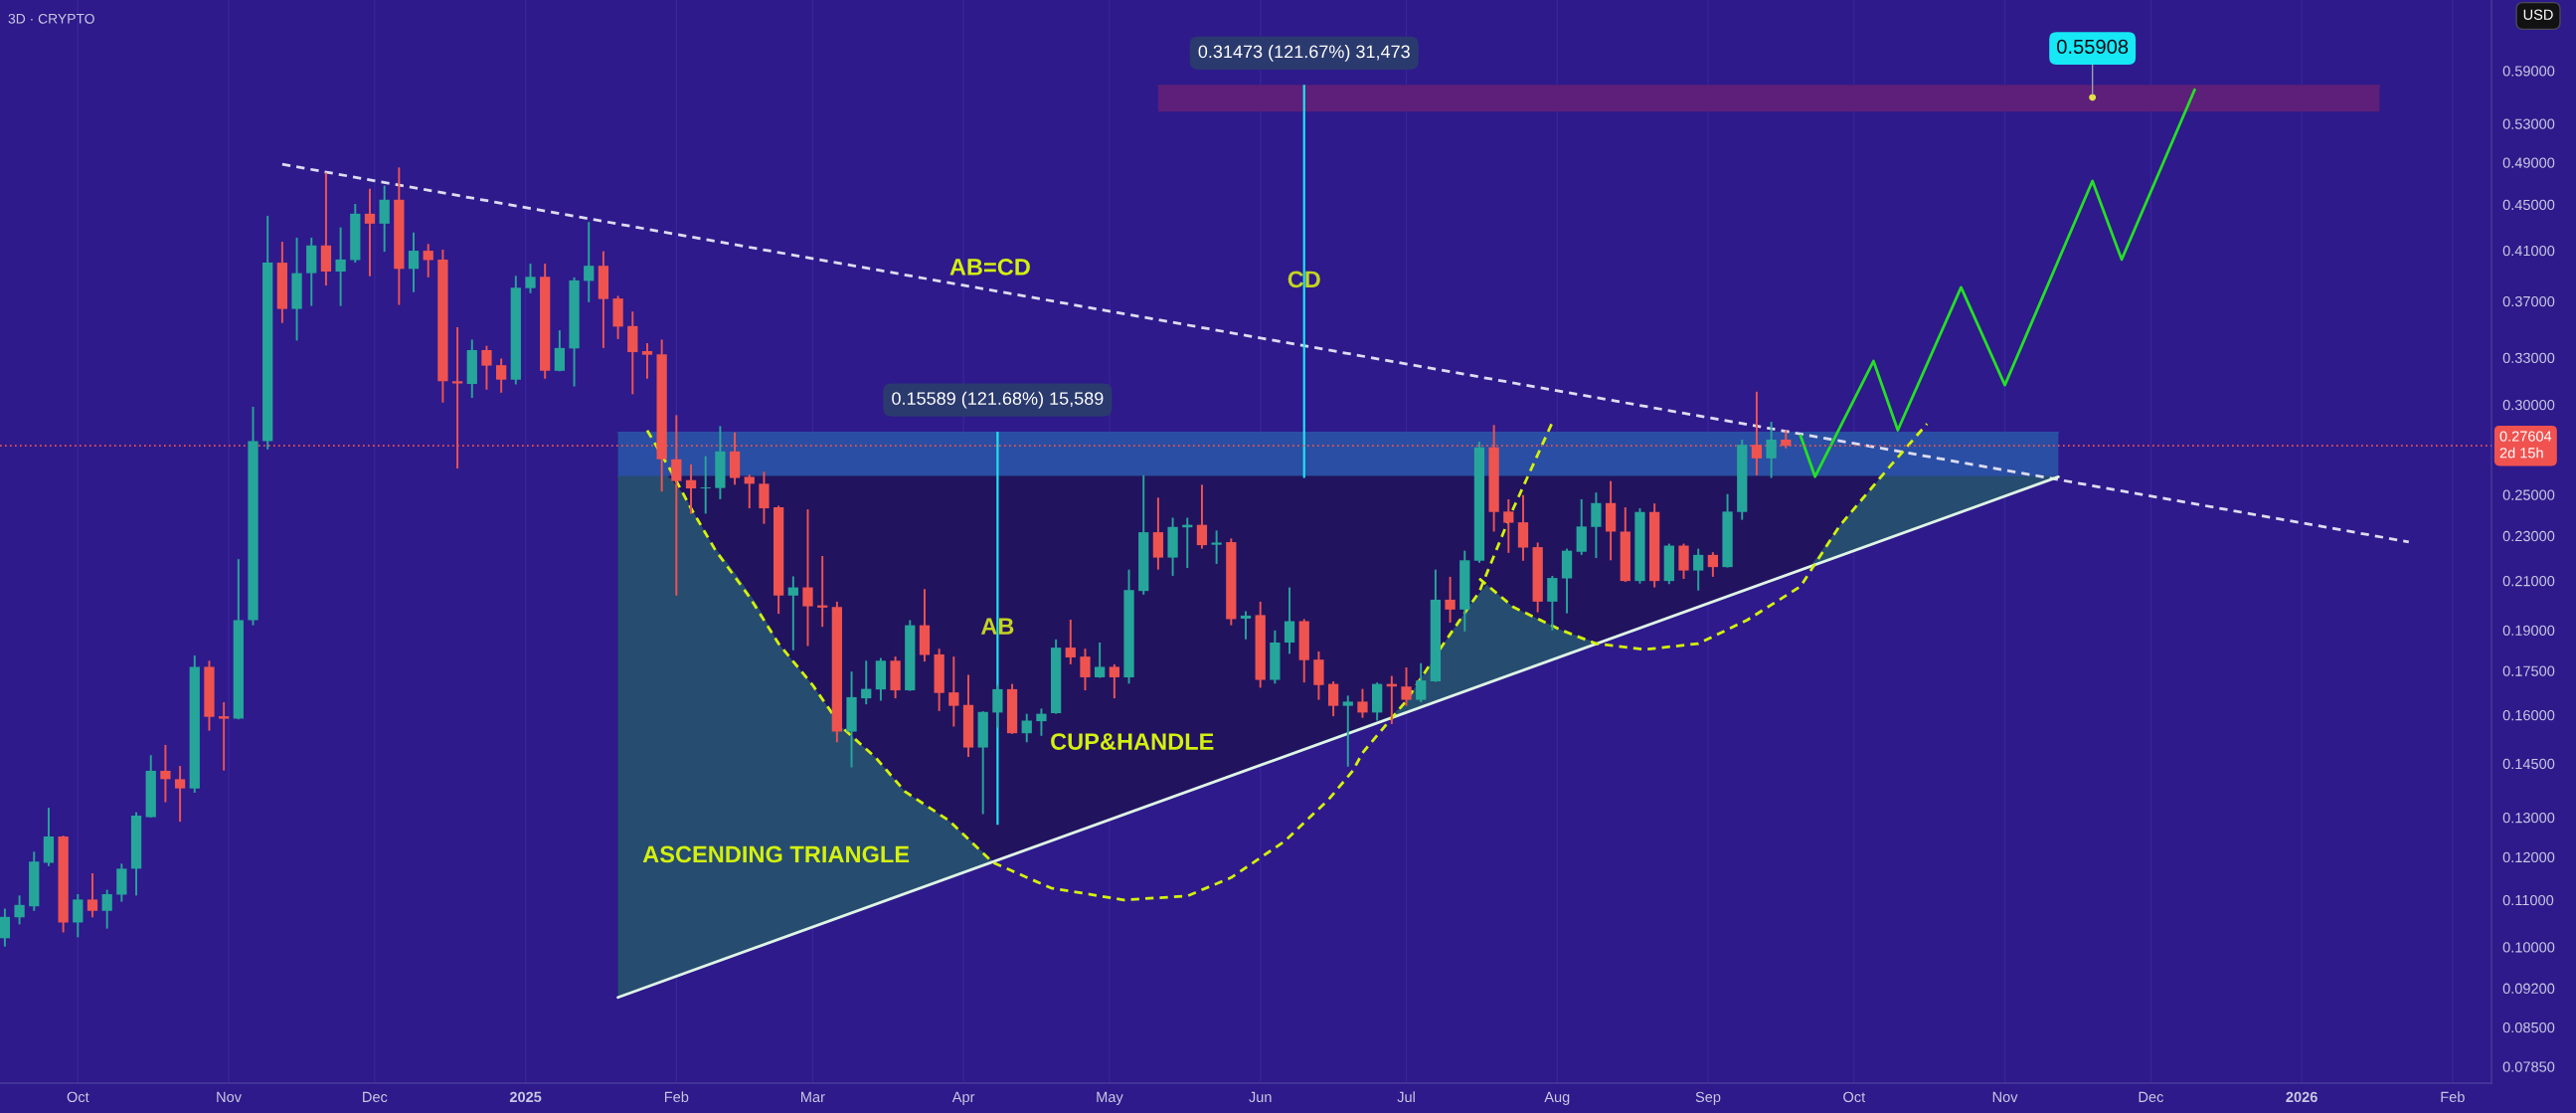 The height and width of the screenshot is (1113, 2576). I want to click on y-axis-title: USD, so click(2538, 15).